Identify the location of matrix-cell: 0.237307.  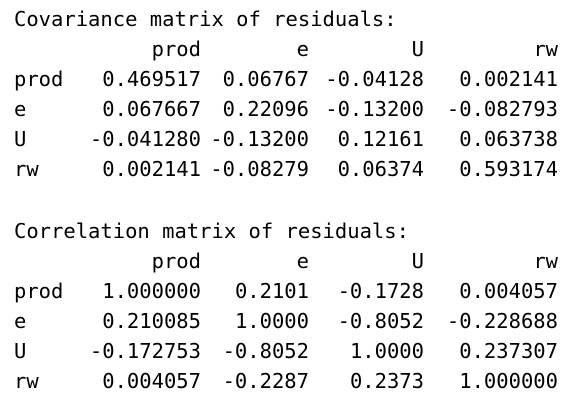
(508, 351).